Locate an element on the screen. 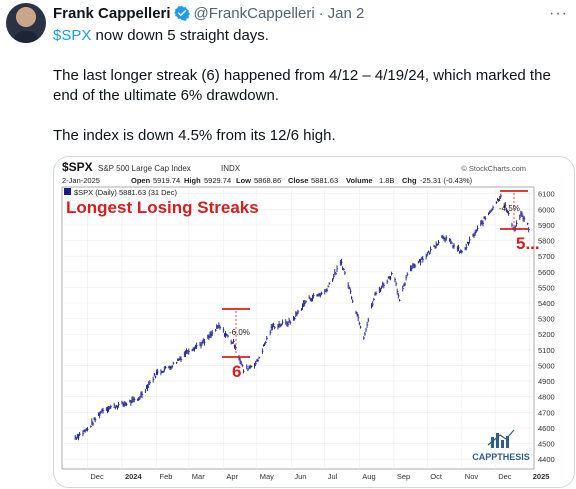 Image resolution: width=576 pixels, height=489 pixels. chart-exchange: INDX is located at coordinates (231, 168).